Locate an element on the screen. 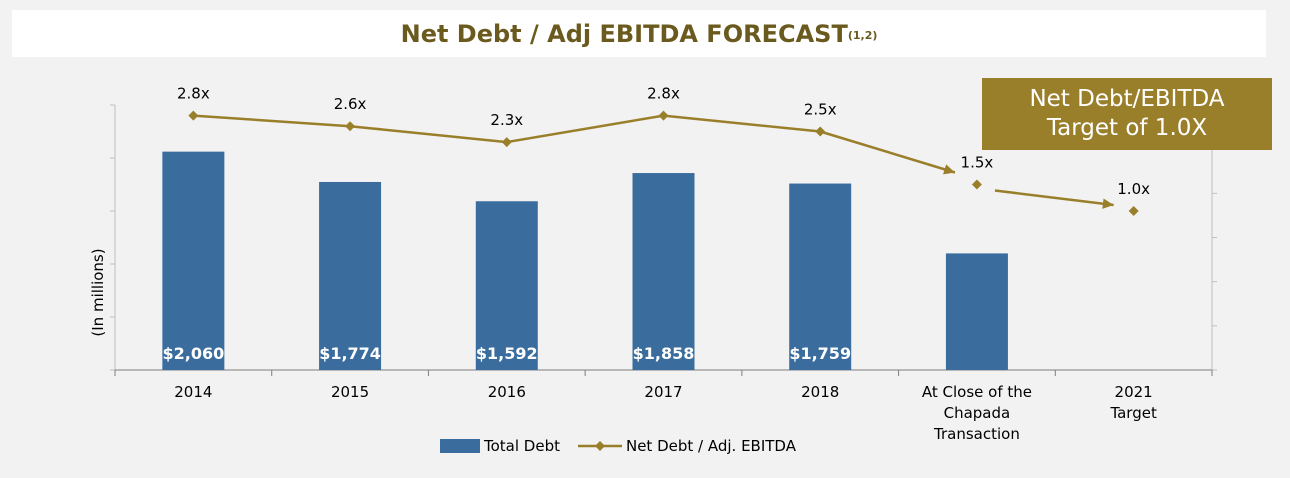 The width and height of the screenshot is (1290, 478). chart-title-footnote: (1,2) is located at coordinates (862, 35).